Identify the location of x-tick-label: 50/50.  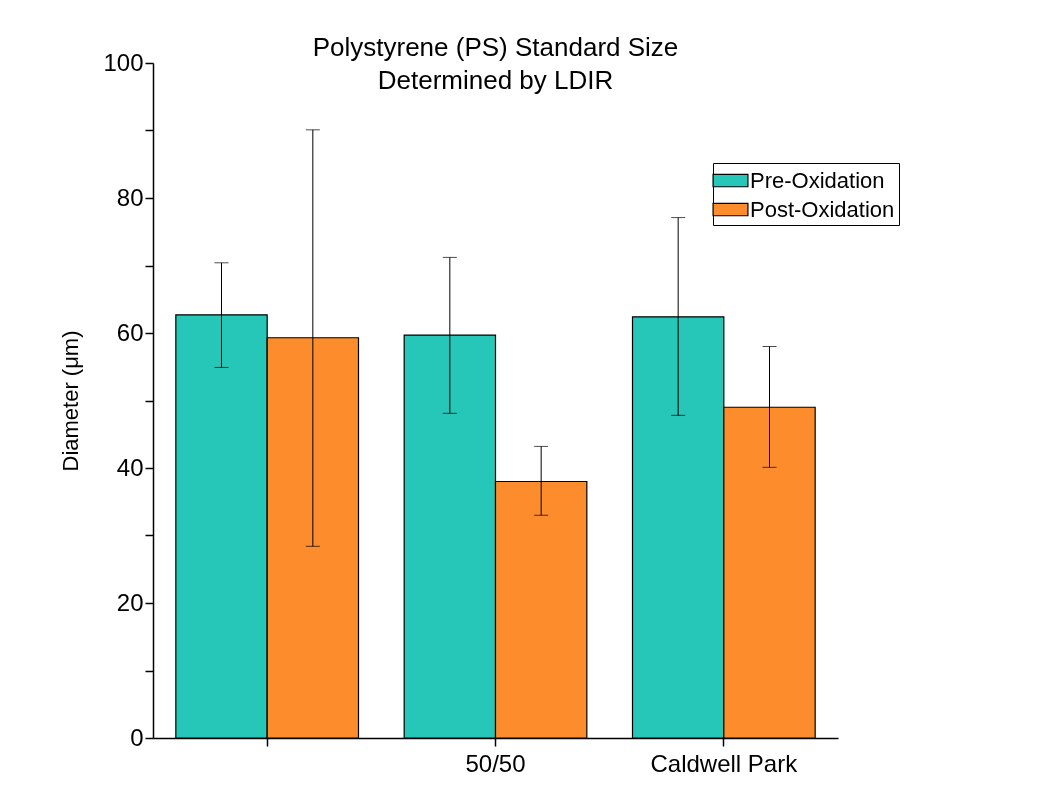
(495, 763).